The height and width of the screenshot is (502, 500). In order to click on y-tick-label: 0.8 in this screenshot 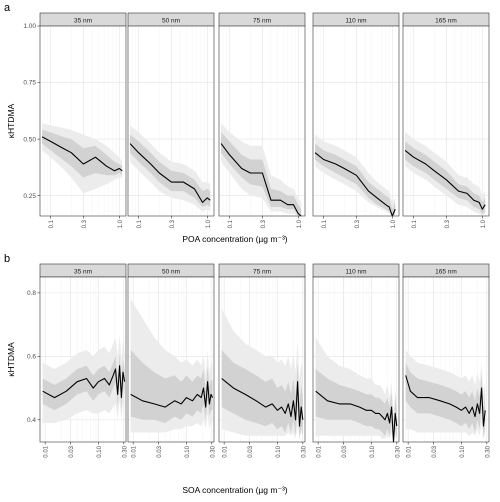, I will do `click(31, 293)`.